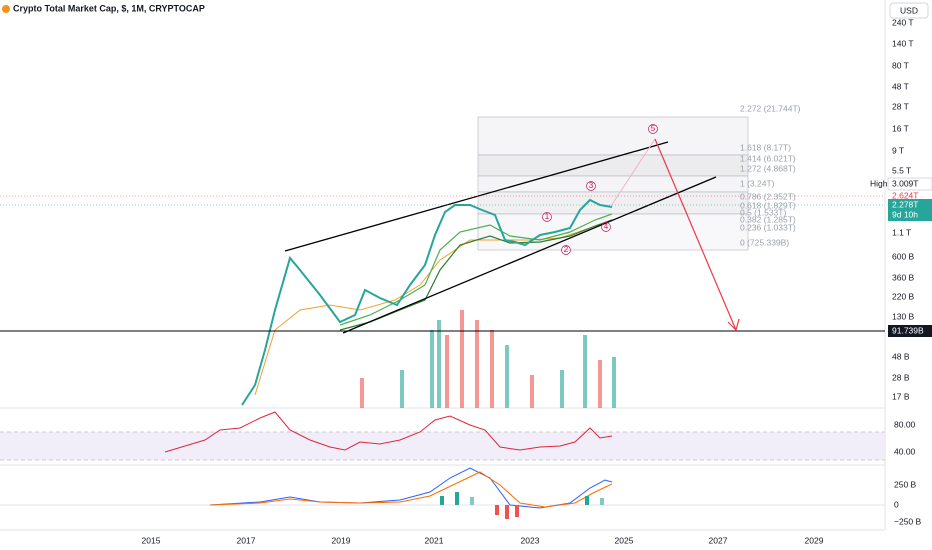  I want to click on price-axis-label: 140 T, so click(903, 43).